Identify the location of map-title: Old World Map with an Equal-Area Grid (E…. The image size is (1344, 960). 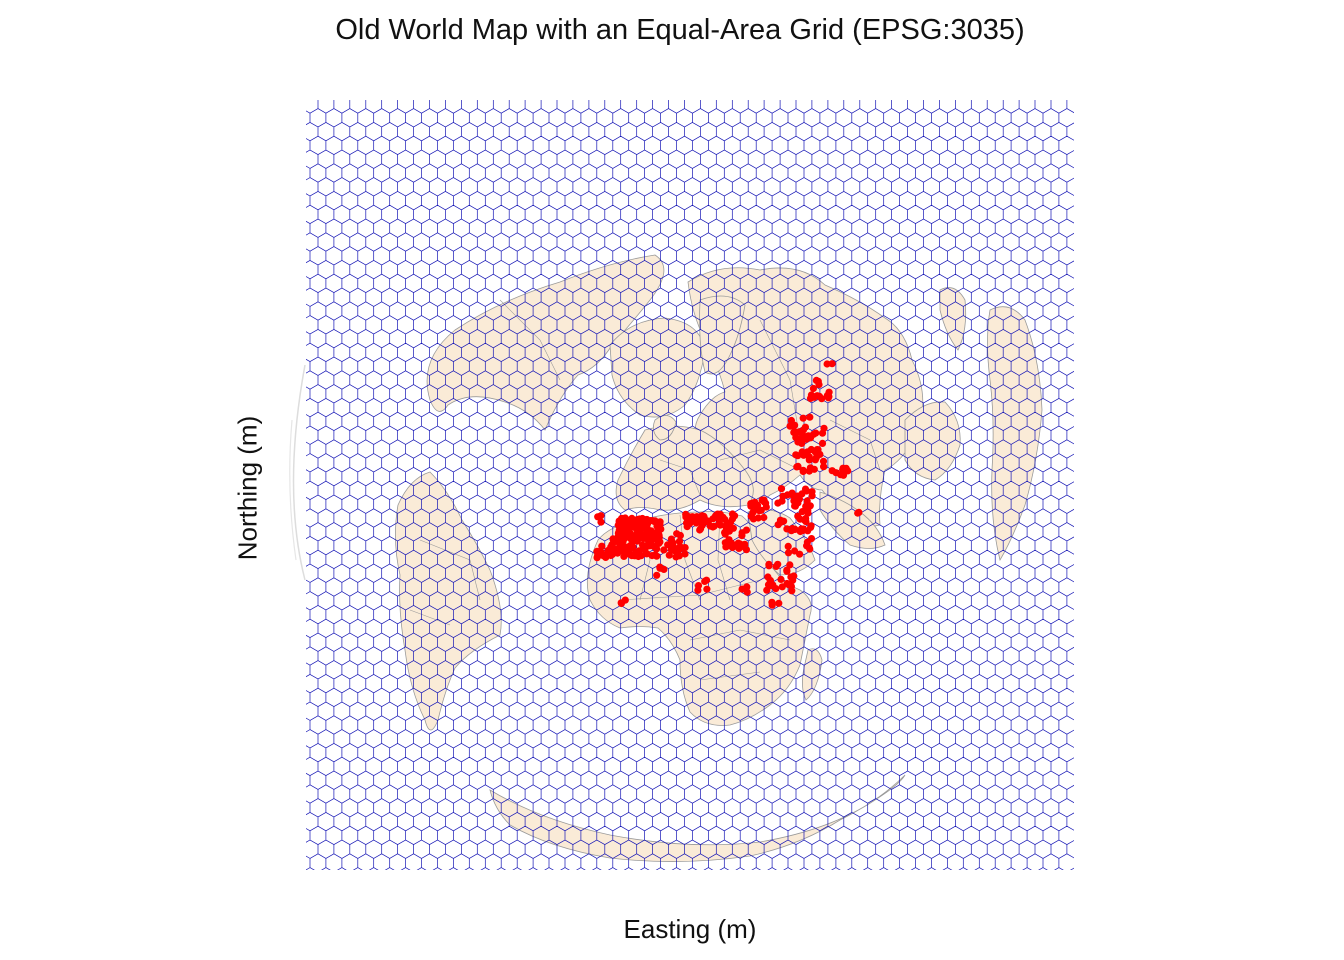
(680, 30).